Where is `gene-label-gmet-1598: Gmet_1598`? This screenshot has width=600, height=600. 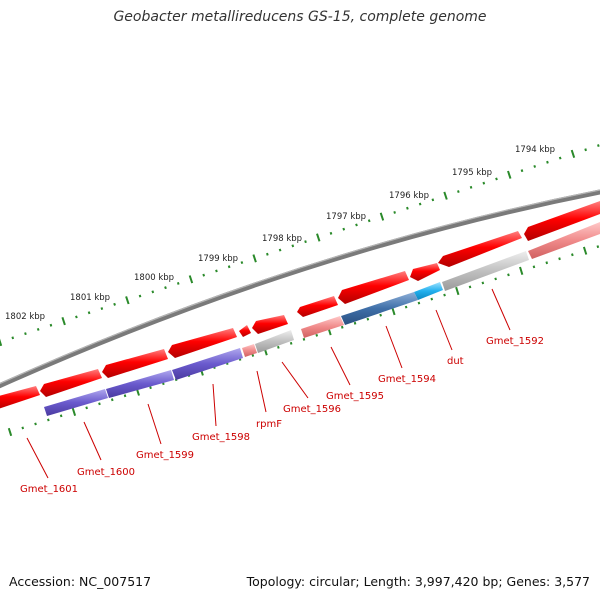
gene-label-gmet-1598: Gmet_1598 is located at coordinates (221, 437).